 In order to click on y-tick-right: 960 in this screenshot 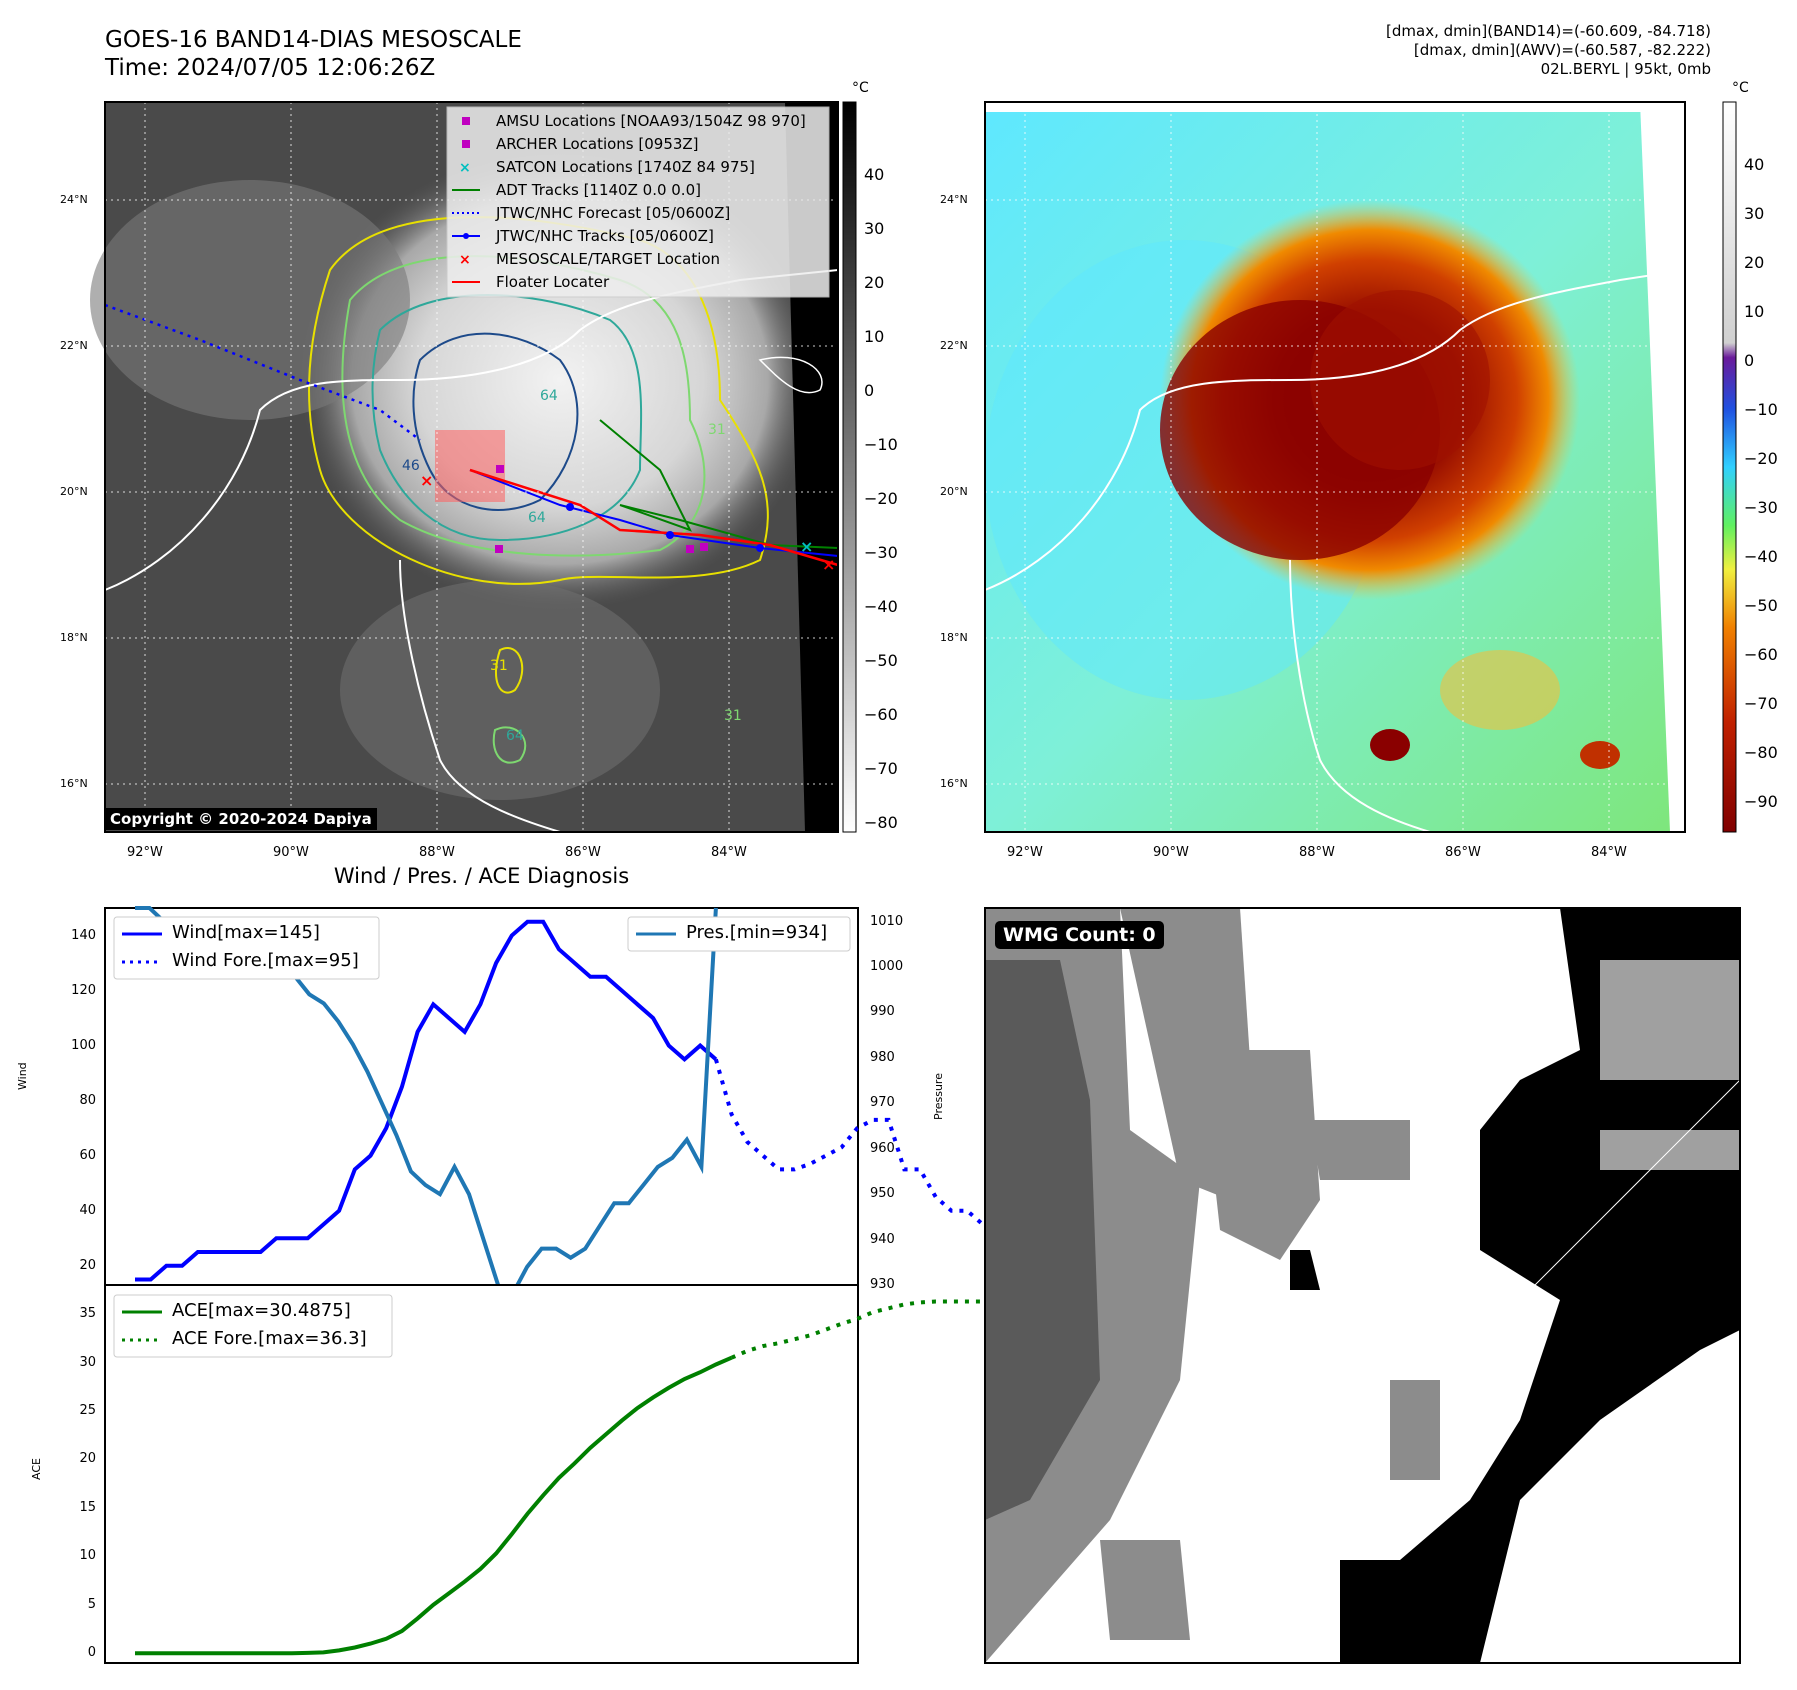, I will do `click(882, 1148)`.